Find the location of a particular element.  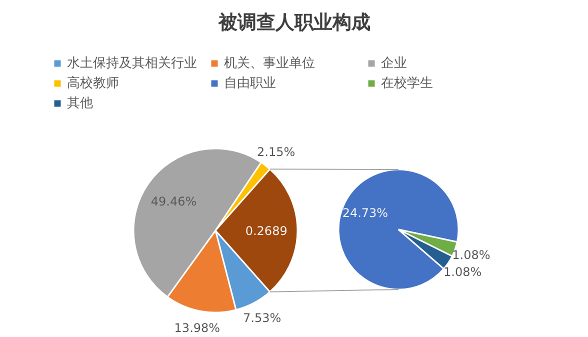

legend-label: 在校学生 is located at coordinates (407, 83).